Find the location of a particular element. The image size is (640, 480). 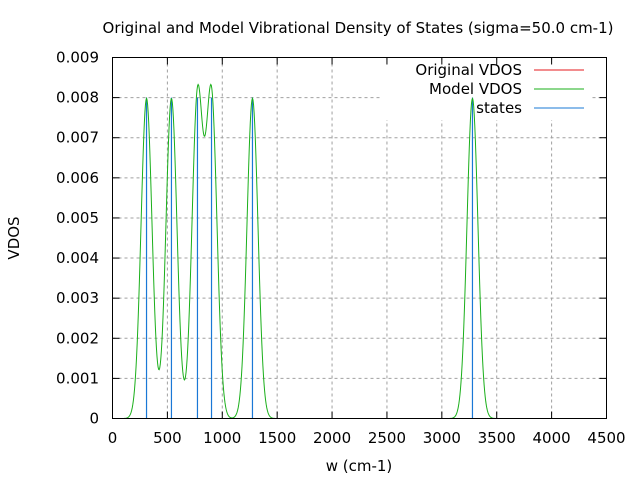

y-tick-label: 0.004 is located at coordinates (77, 258).